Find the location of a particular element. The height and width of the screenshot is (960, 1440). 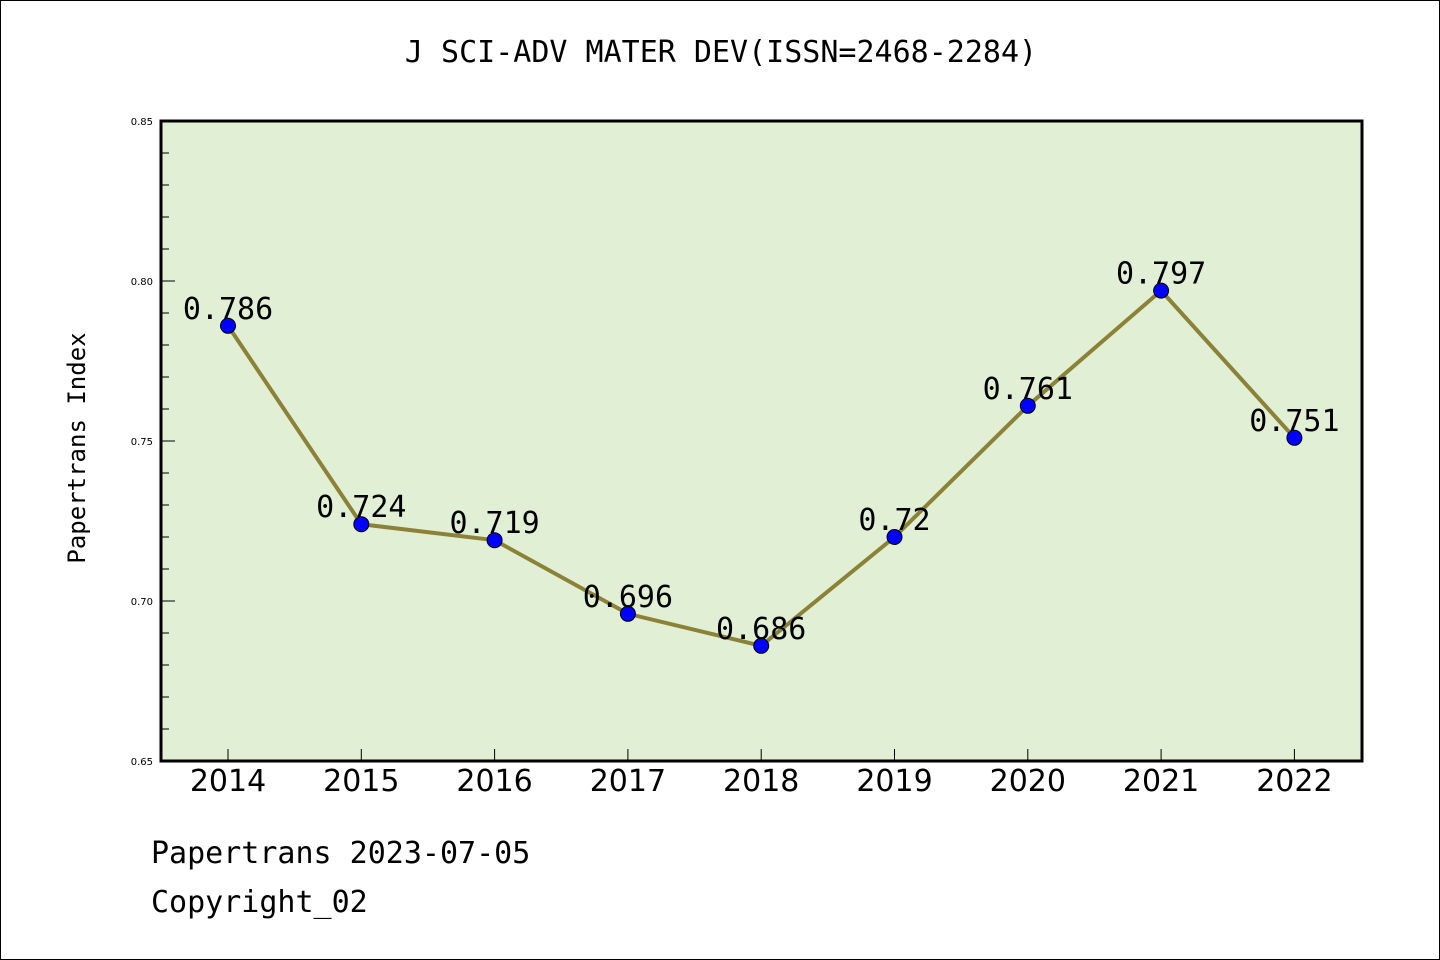

x-axis: 2014 2015 2016 2017 2018 2019 2020 2021 2022 is located at coordinates (761, 774).